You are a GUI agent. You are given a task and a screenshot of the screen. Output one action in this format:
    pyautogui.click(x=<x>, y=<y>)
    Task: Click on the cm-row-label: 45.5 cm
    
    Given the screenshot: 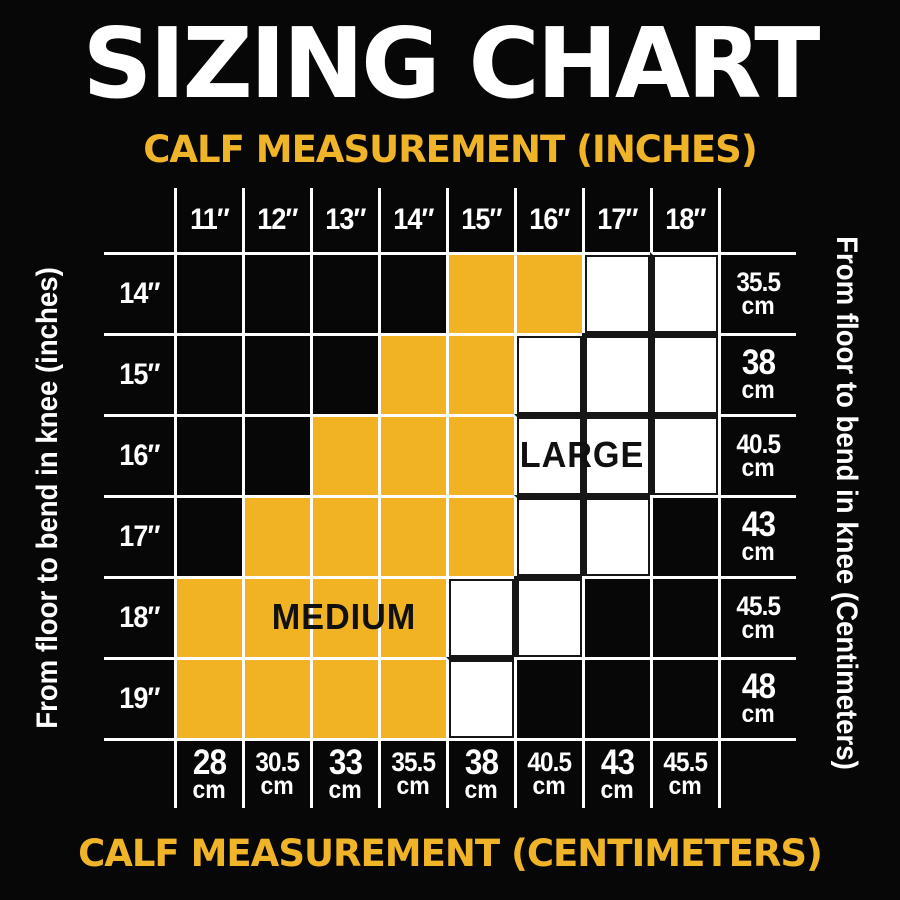 What is the action you would take?
    pyautogui.click(x=757, y=616)
    